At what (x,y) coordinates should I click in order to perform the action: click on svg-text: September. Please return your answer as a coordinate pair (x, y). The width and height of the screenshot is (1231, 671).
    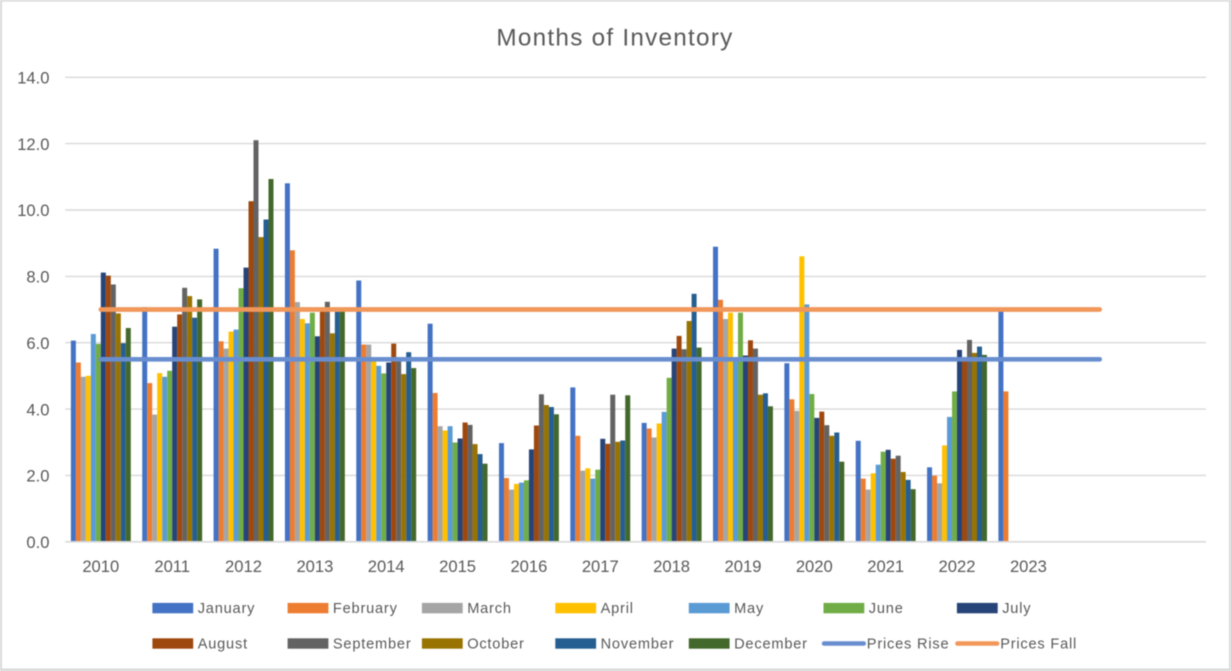
    Looking at the image, I should click on (372, 644).